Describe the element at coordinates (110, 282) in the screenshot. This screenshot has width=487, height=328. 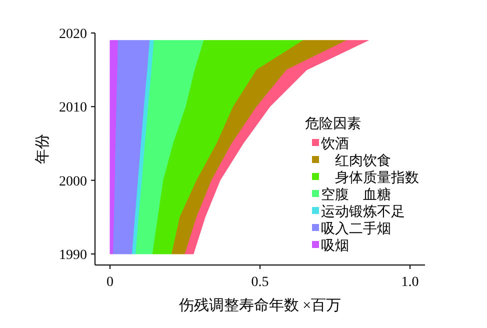
I see `x-tick-label: 0` at that location.